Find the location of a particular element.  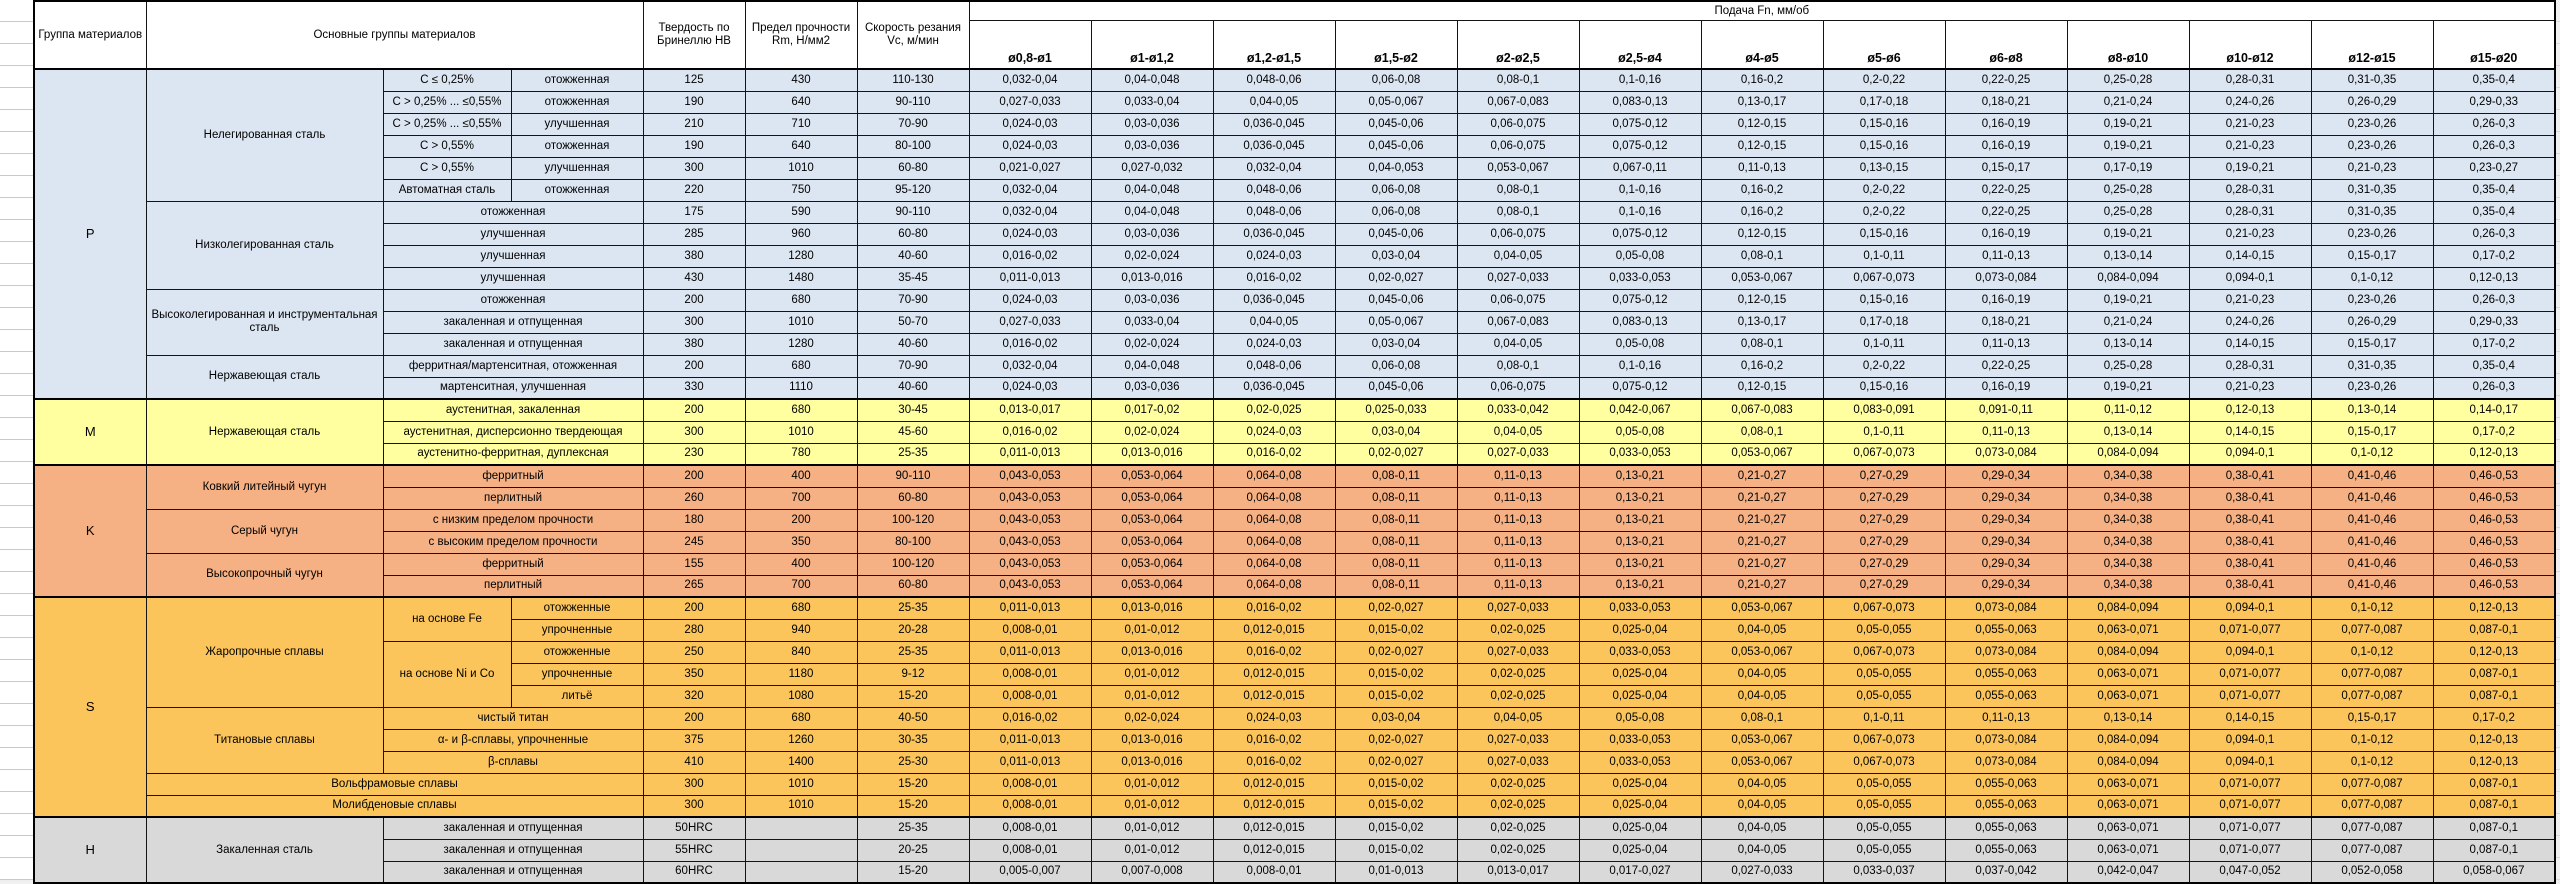

material-label-cell: Низколегированная сталь is located at coordinates (264, 245).